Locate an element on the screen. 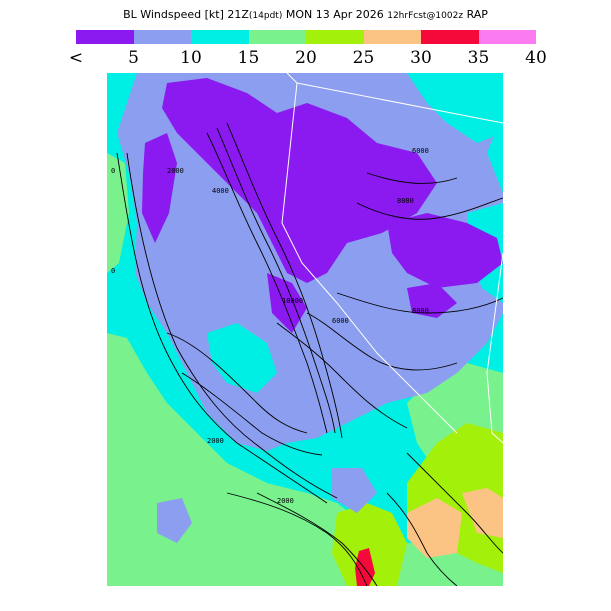  contour-label-5: 8000 is located at coordinates (405, 201).